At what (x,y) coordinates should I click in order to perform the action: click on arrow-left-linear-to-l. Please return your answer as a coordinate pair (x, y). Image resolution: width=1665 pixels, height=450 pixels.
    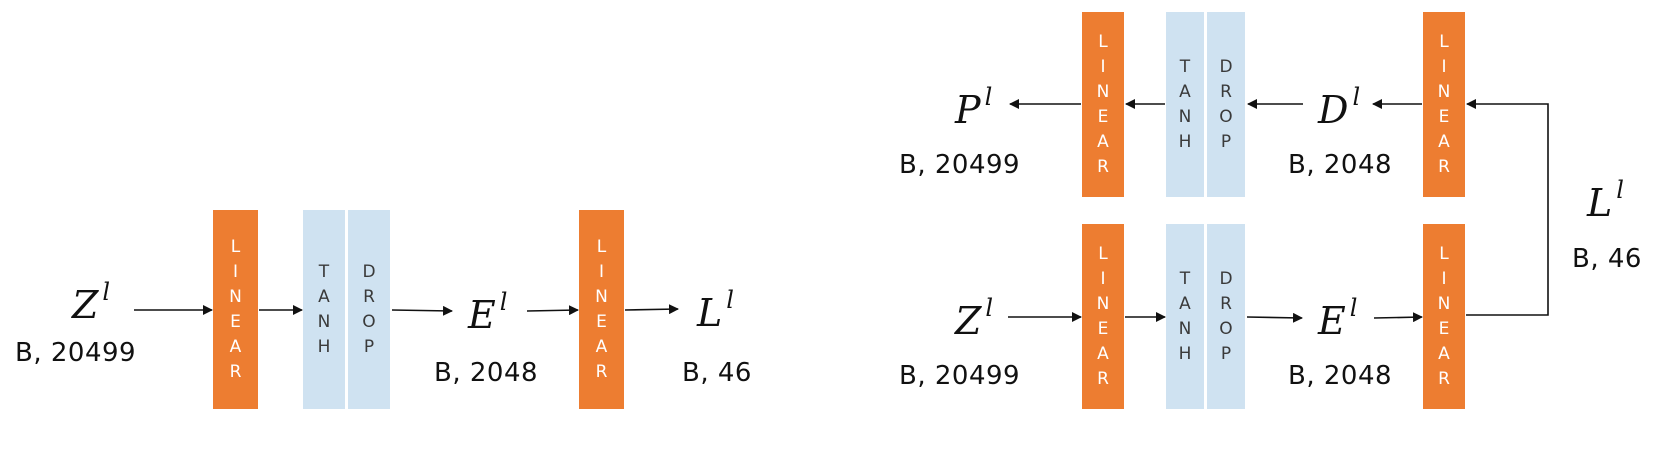
    Looking at the image, I should click on (651, 309).